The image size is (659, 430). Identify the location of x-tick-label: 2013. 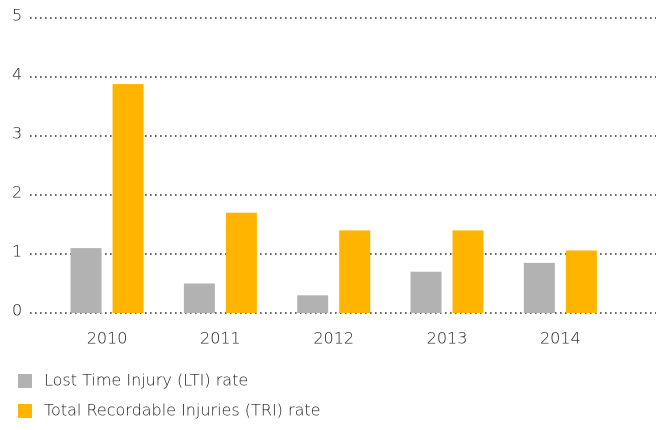
(447, 338).